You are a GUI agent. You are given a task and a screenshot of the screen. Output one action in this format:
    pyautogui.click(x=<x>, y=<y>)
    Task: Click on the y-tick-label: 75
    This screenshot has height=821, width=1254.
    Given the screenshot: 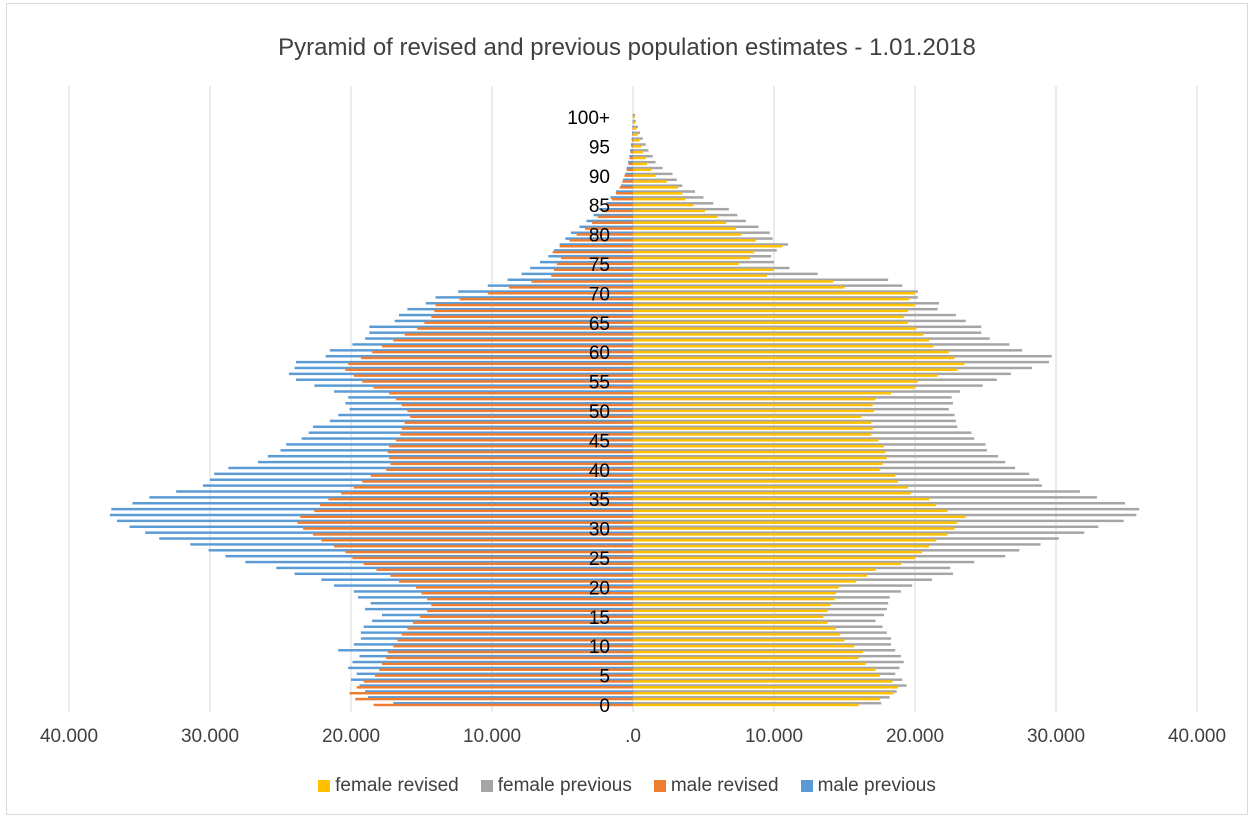 What is the action you would take?
    pyautogui.click(x=599, y=265)
    